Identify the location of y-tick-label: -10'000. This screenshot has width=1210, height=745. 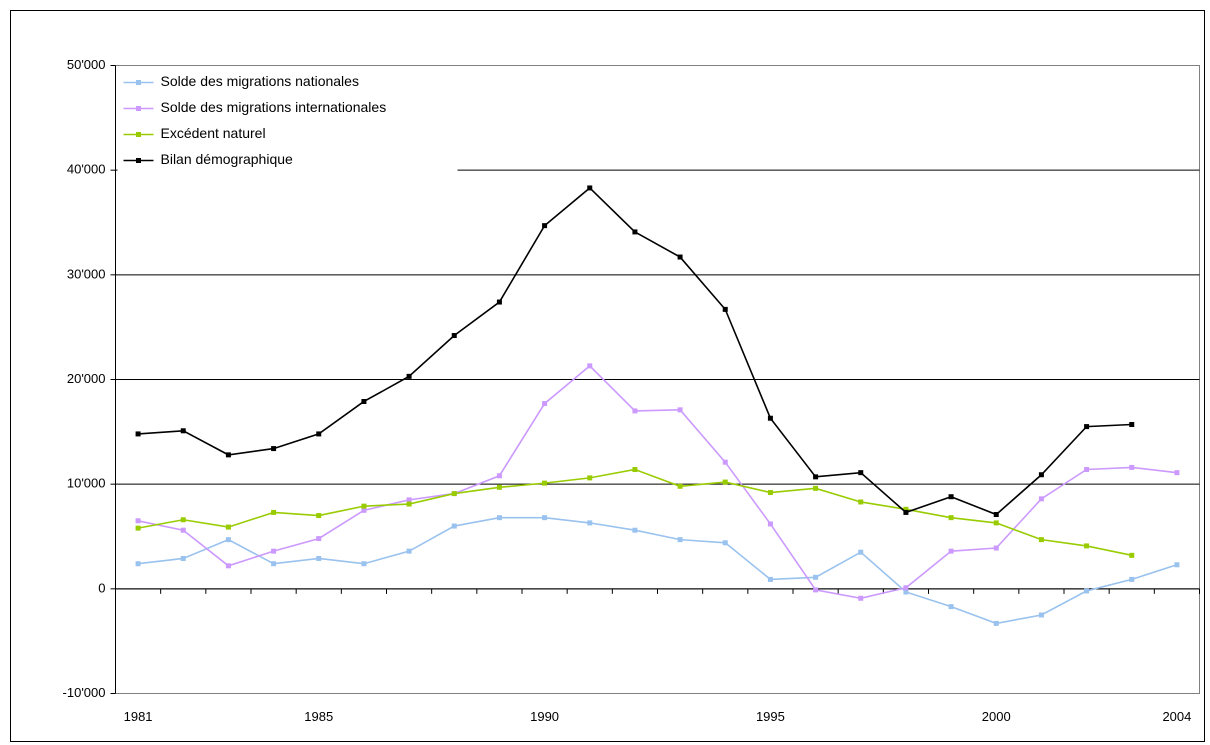
(84, 692).